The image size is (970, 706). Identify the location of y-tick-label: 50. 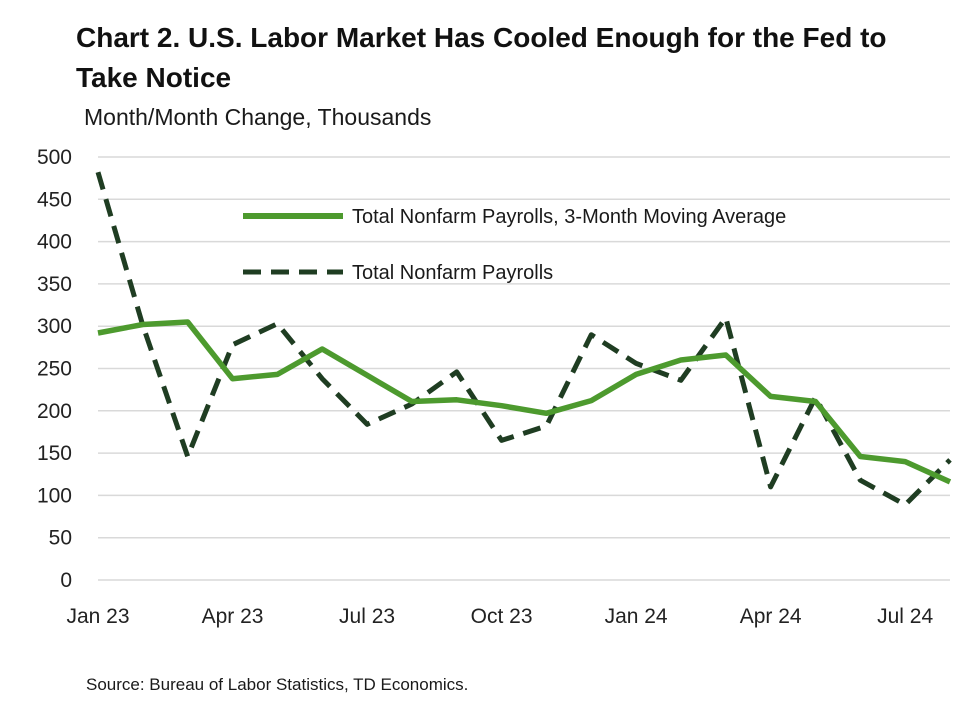
(60, 538).